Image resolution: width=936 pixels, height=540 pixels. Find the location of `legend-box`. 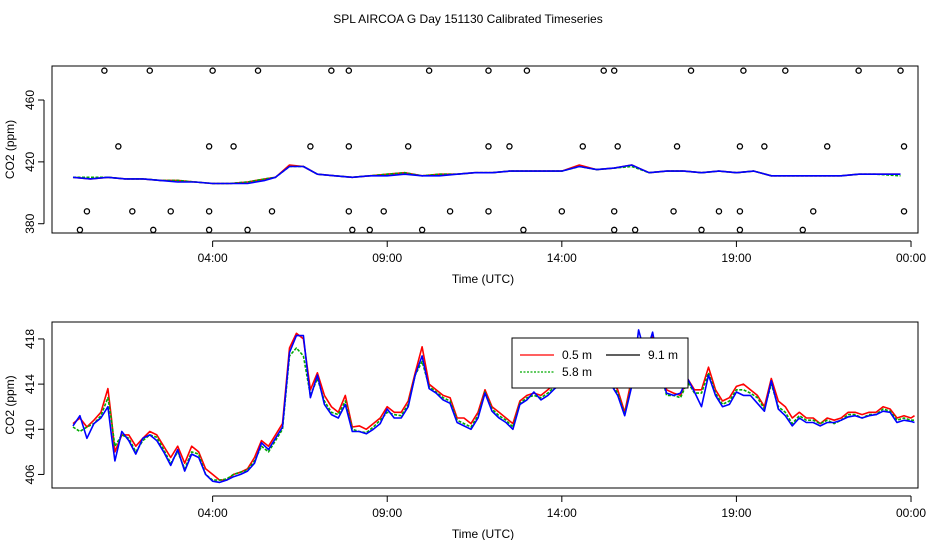

legend-box is located at coordinates (600, 363).